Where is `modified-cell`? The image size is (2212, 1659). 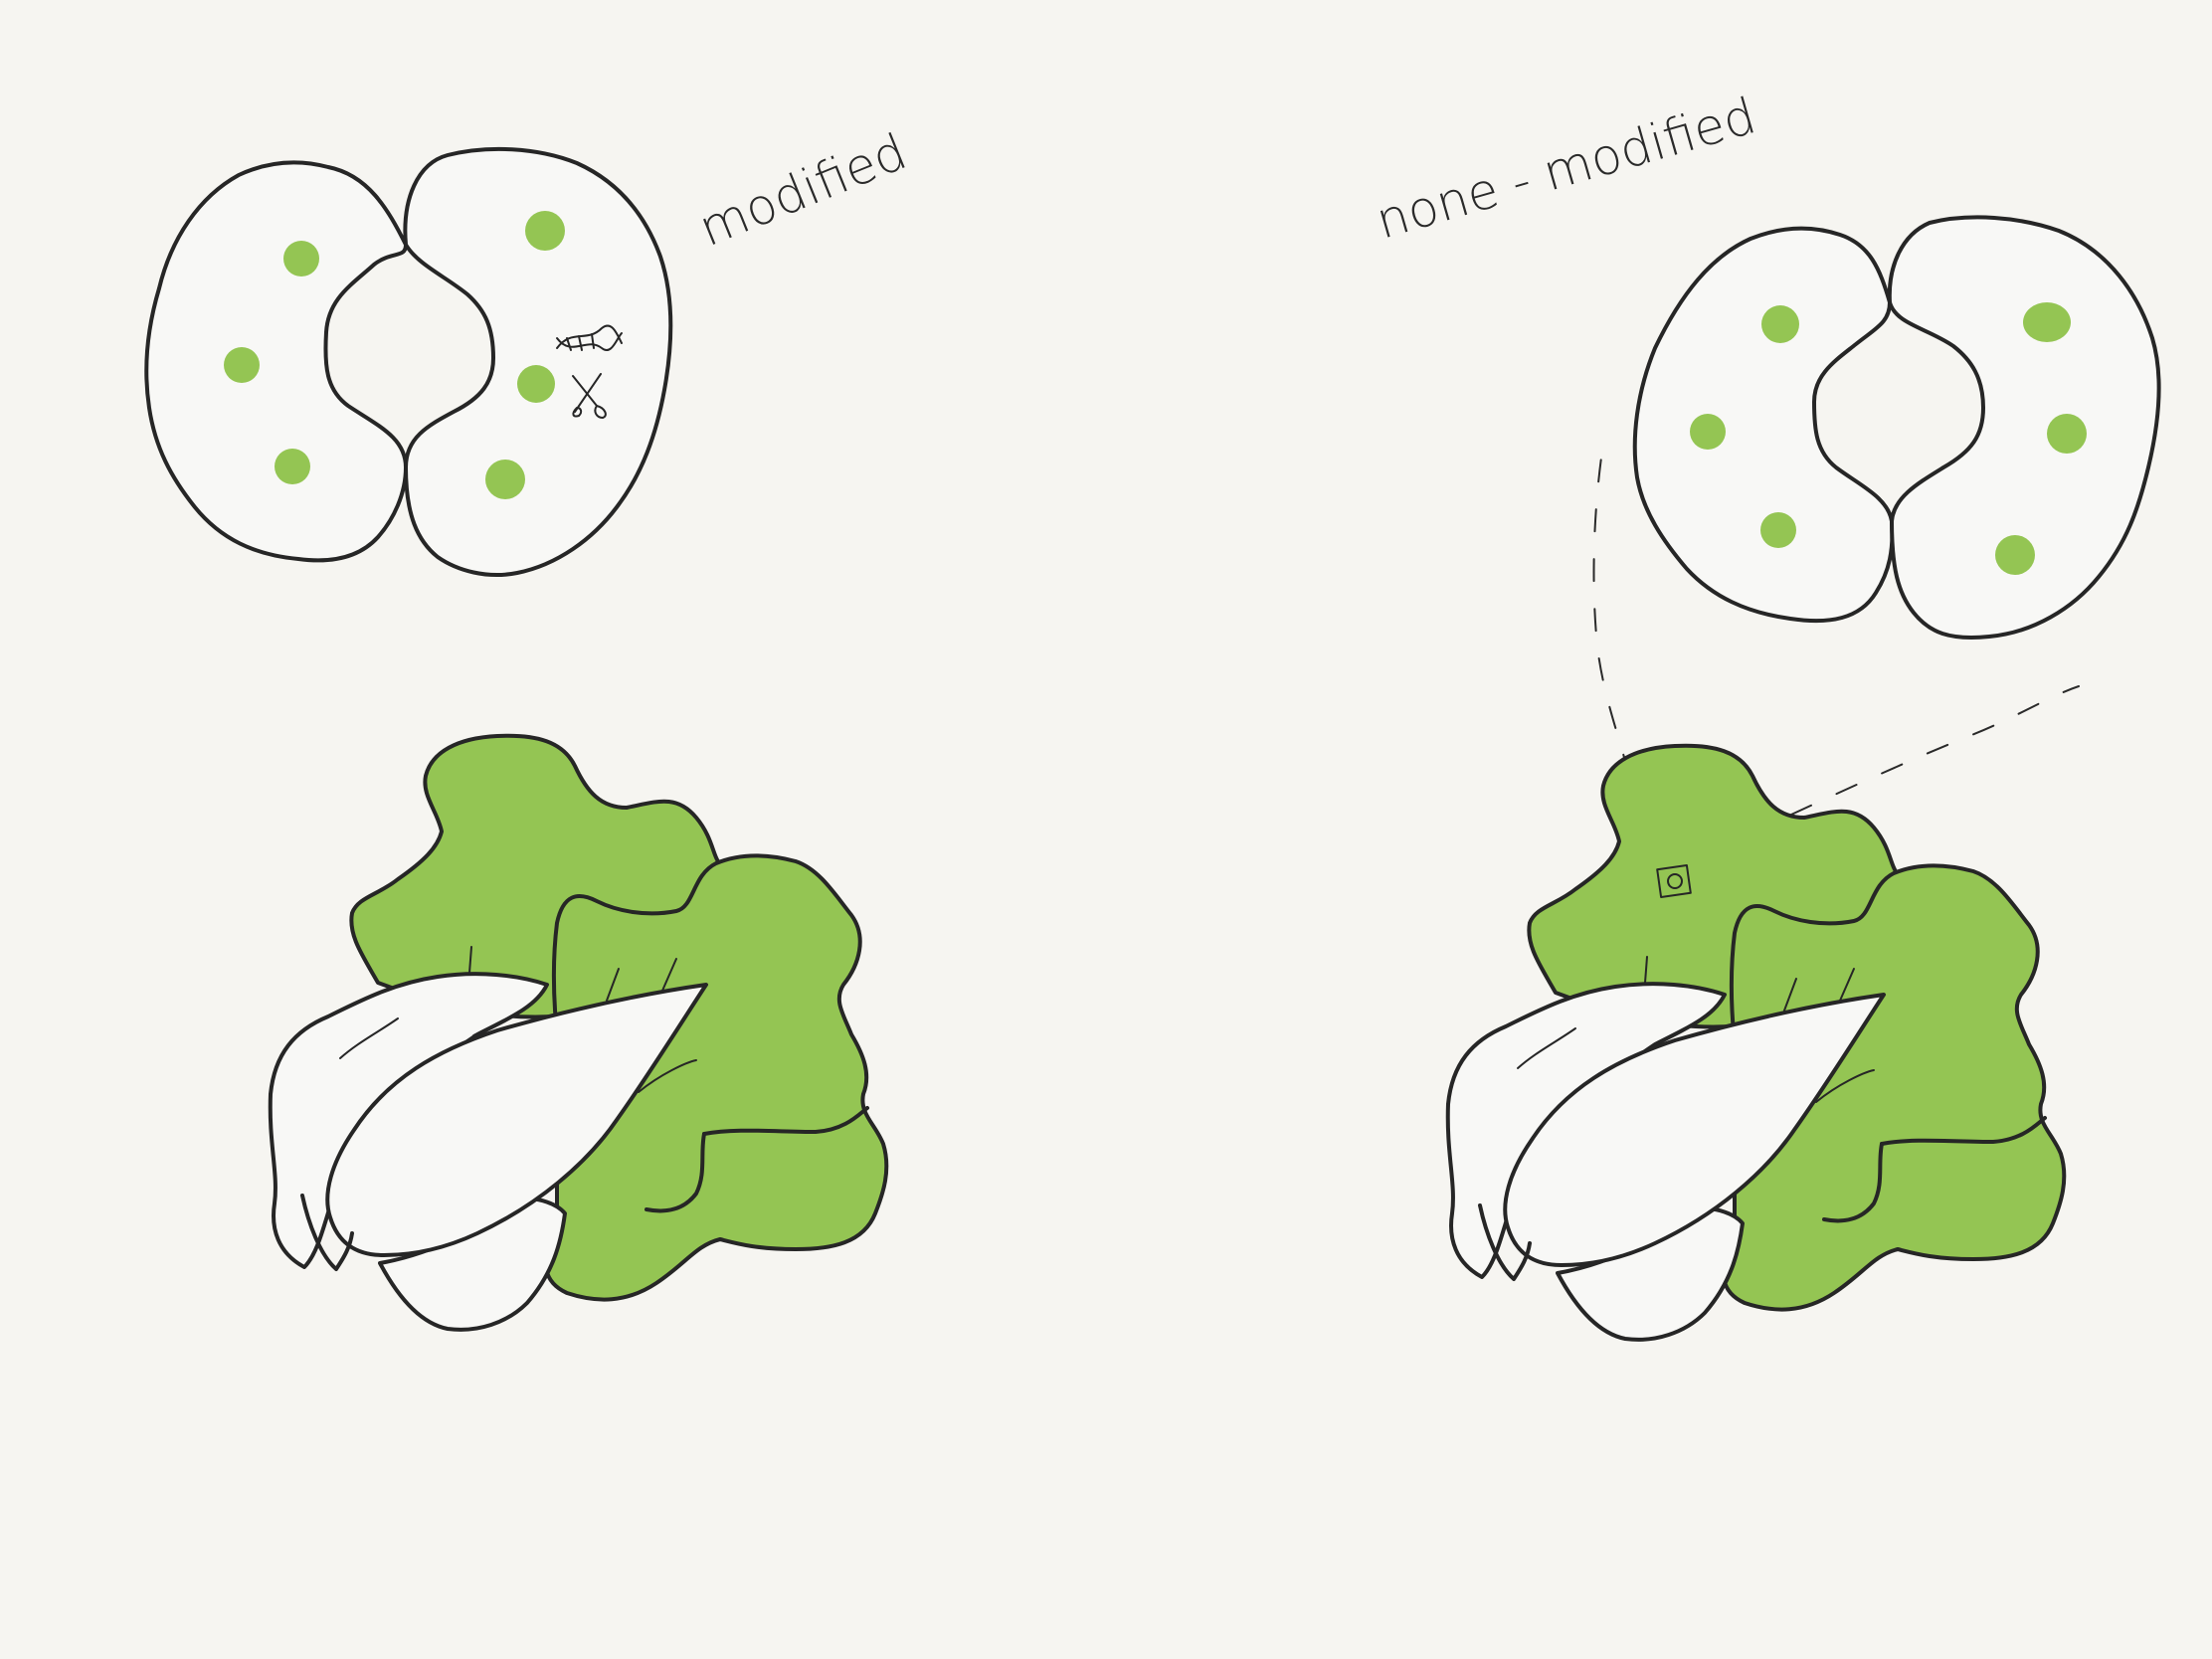 modified-cell is located at coordinates (408, 361).